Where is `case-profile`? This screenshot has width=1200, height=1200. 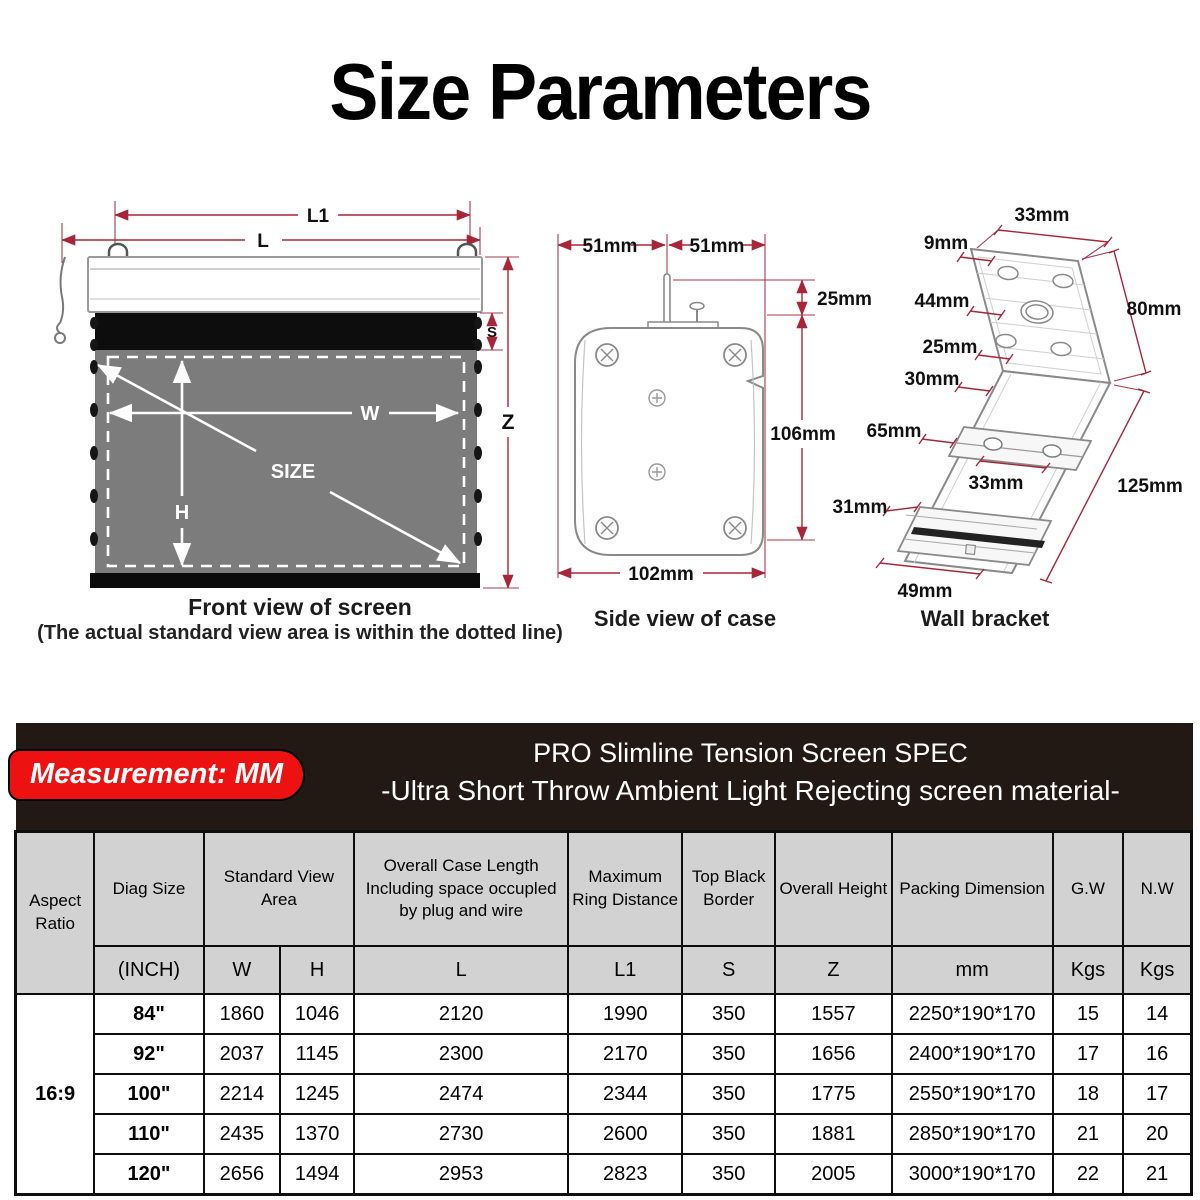
case-profile is located at coordinates (669, 441).